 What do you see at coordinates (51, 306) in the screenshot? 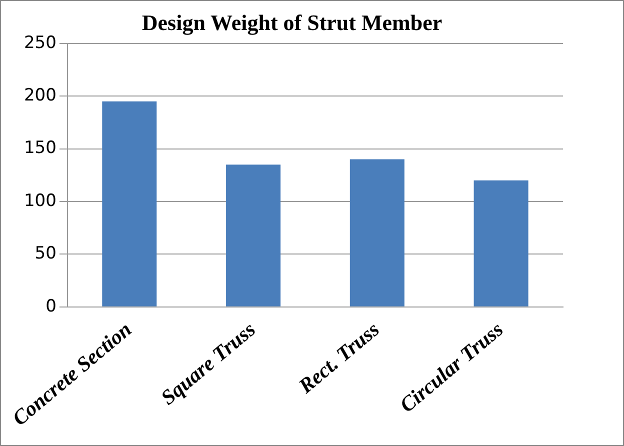
I see `y-tick-label: 0` at bounding box center [51, 306].